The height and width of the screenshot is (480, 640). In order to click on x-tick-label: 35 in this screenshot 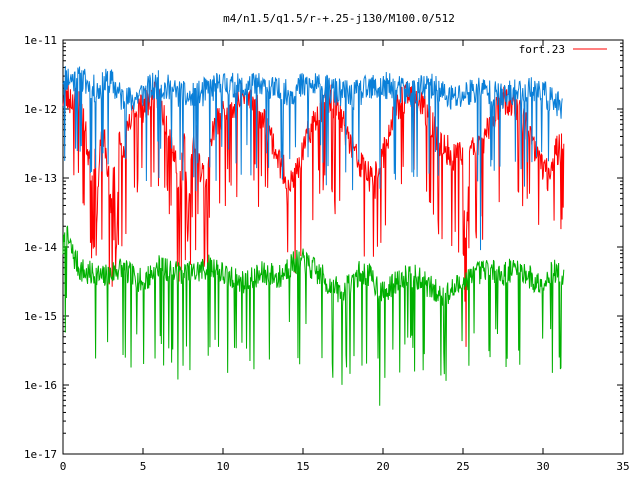, I will do `click(622, 466)`.